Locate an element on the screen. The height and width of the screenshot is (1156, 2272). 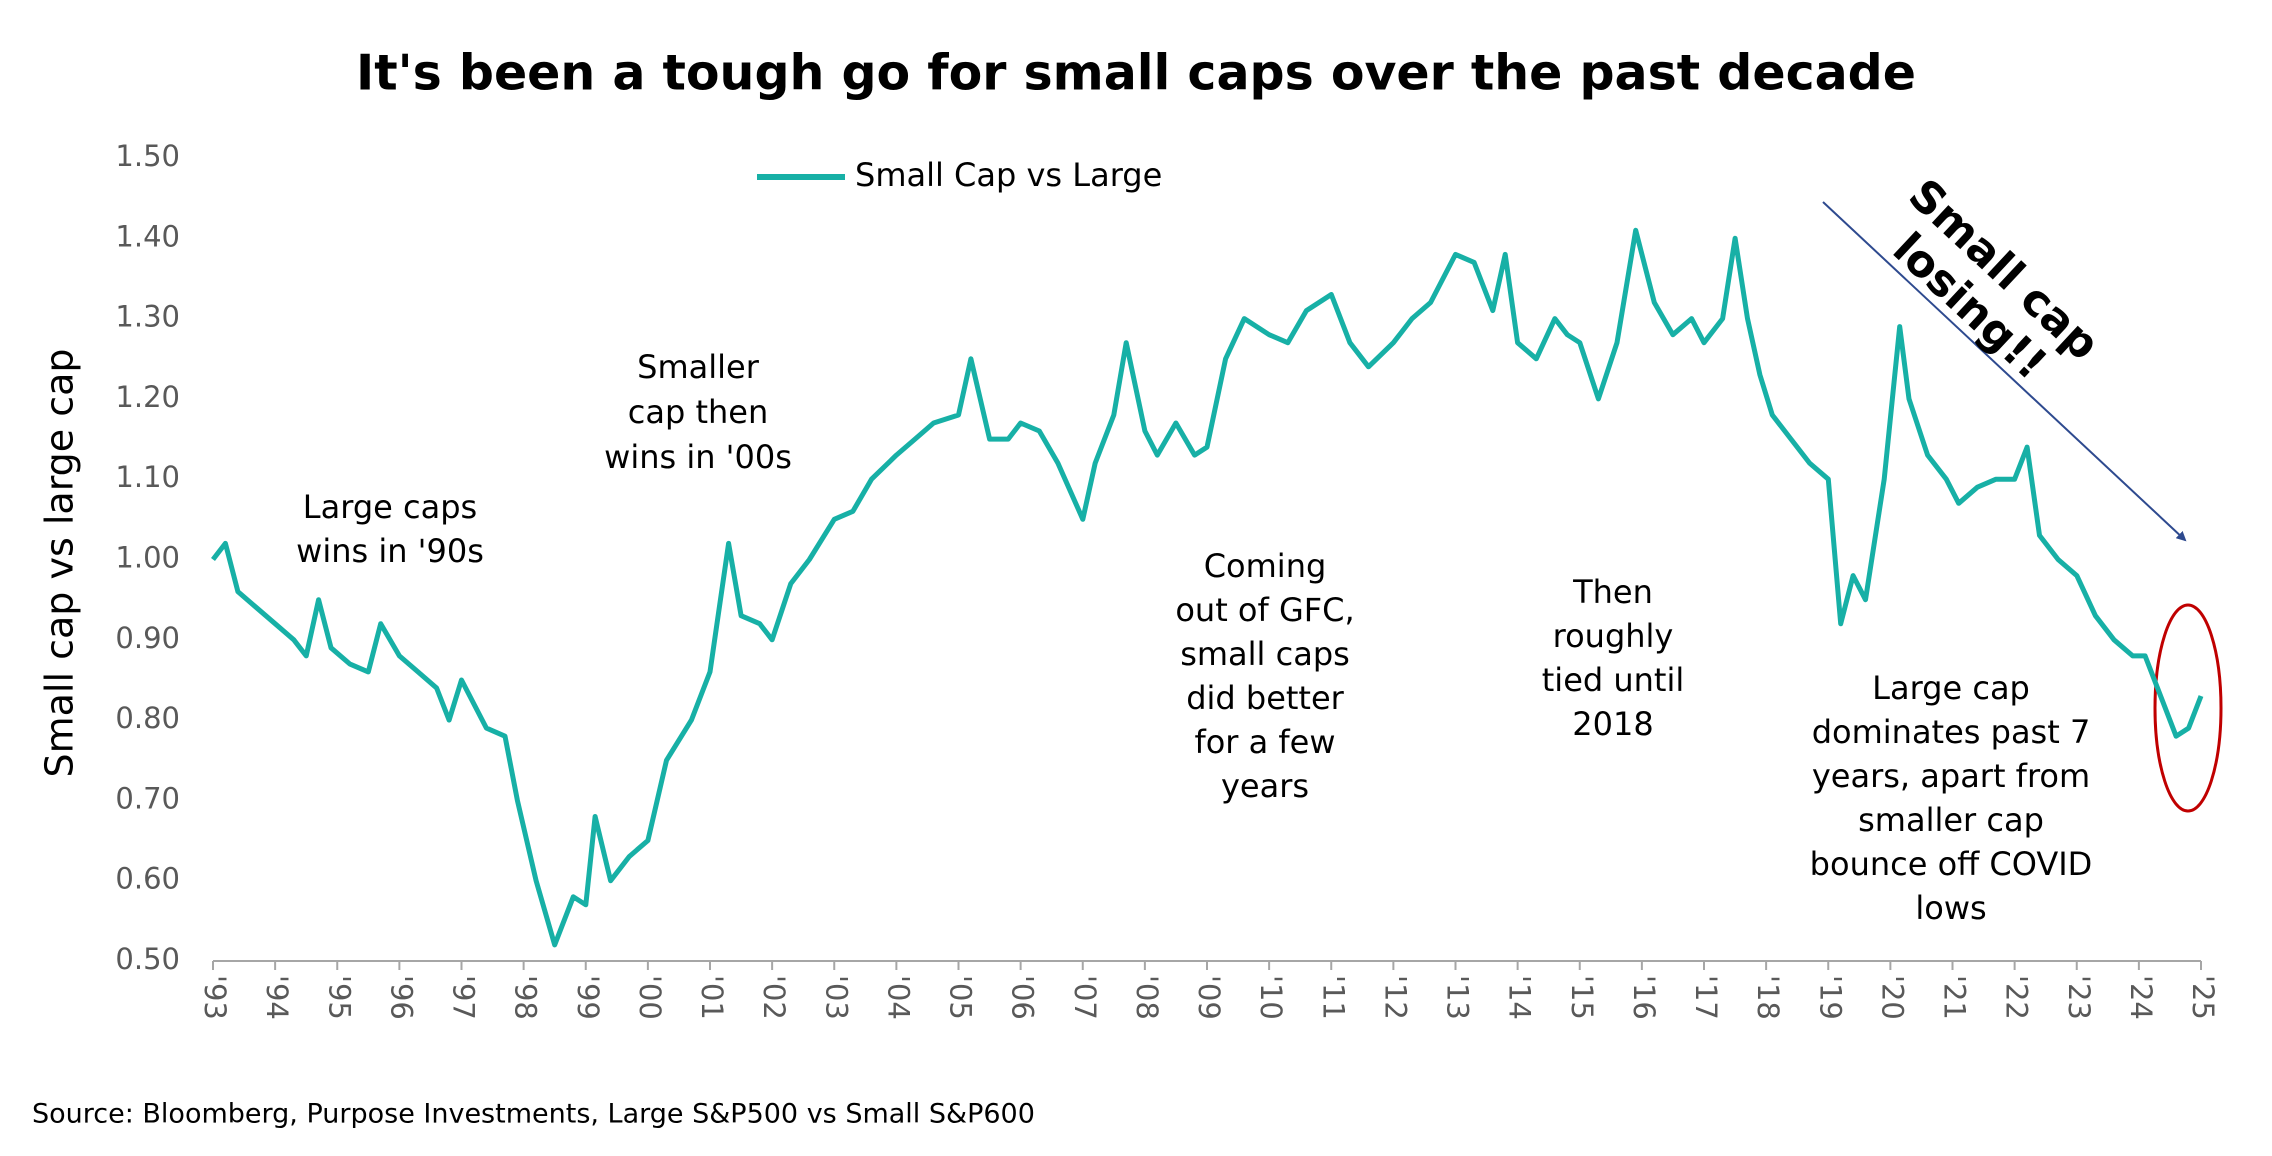
y-tick-label: 0.60 is located at coordinates (147, 879).